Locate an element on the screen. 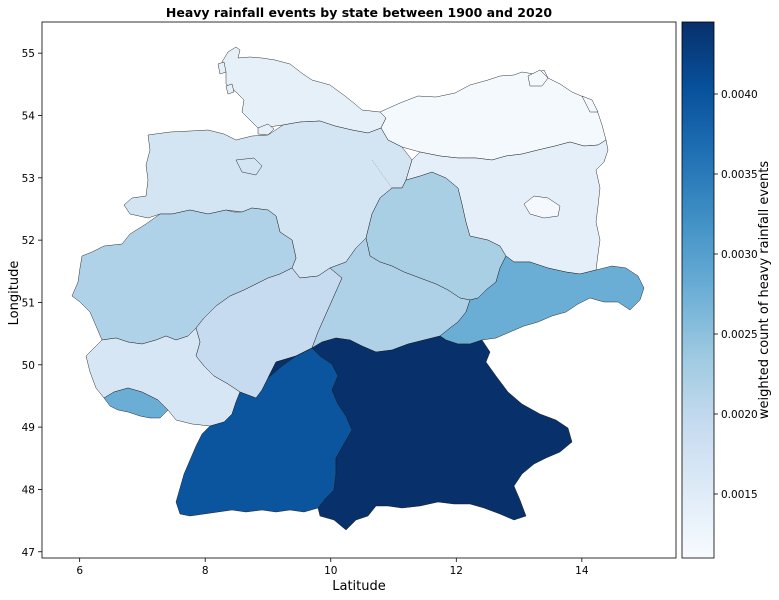  colorbar-ticks: 0.0015 0.0020 0.0025 0.0030 0.0035 0.0040 is located at coordinates (736, 295).